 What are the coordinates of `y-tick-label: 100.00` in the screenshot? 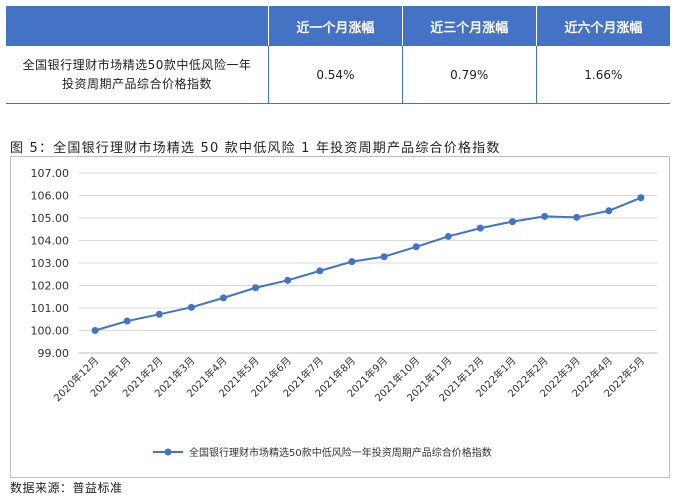 It's located at (50, 331).